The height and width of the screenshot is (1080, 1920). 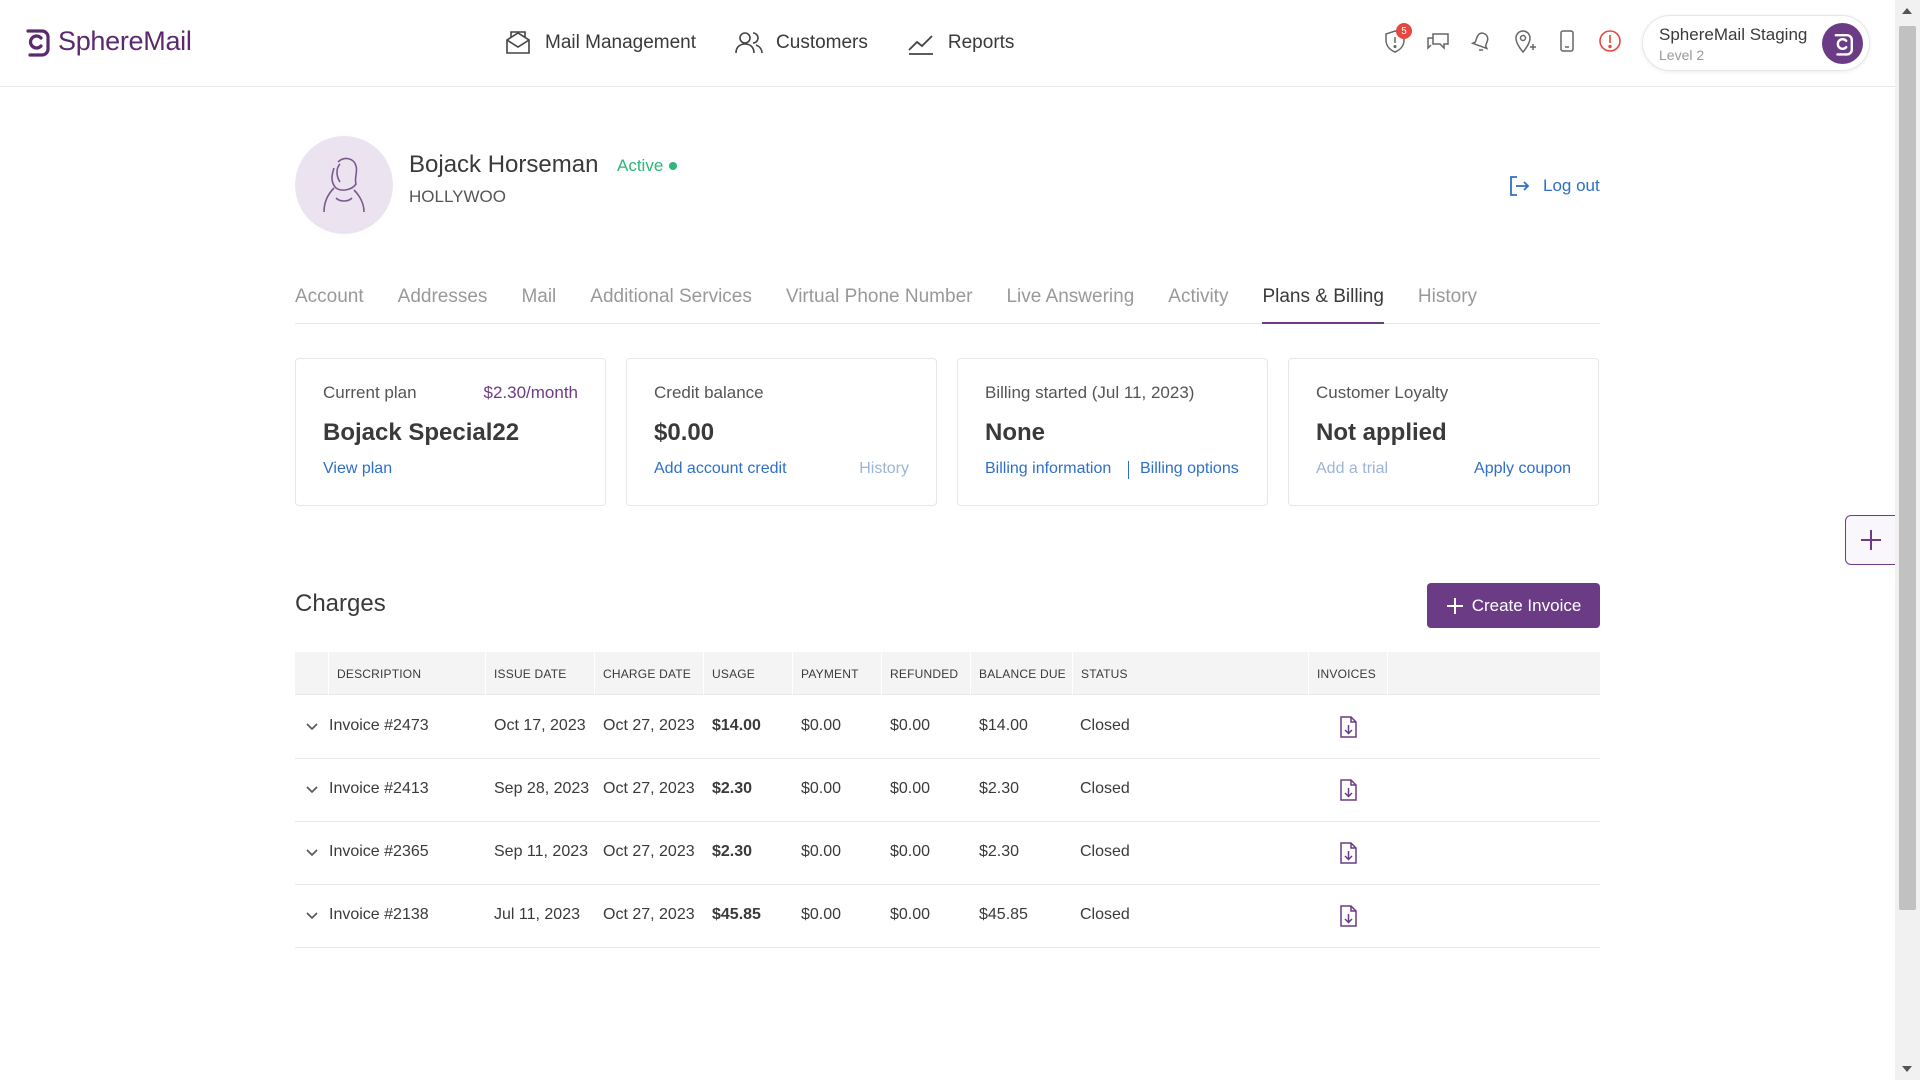 What do you see at coordinates (879, 296) in the screenshot?
I see `tab-virtual-phone-number: Virtual Phone Number` at bounding box center [879, 296].